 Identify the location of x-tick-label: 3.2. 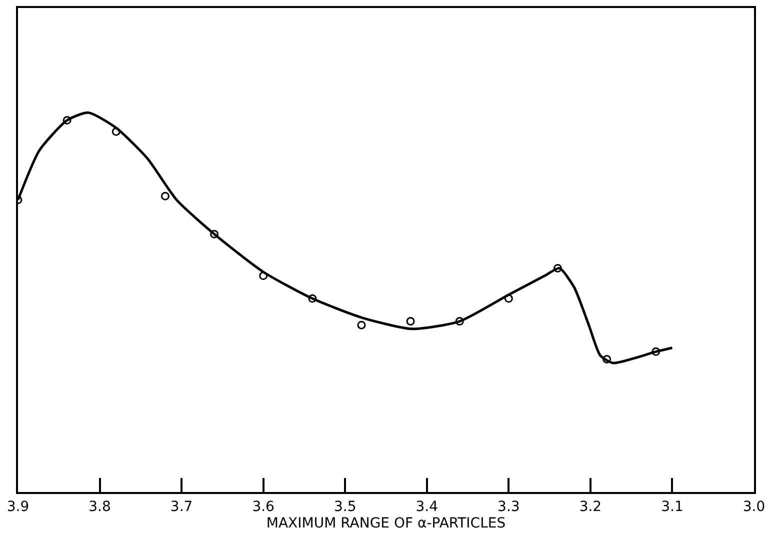
(590, 506).